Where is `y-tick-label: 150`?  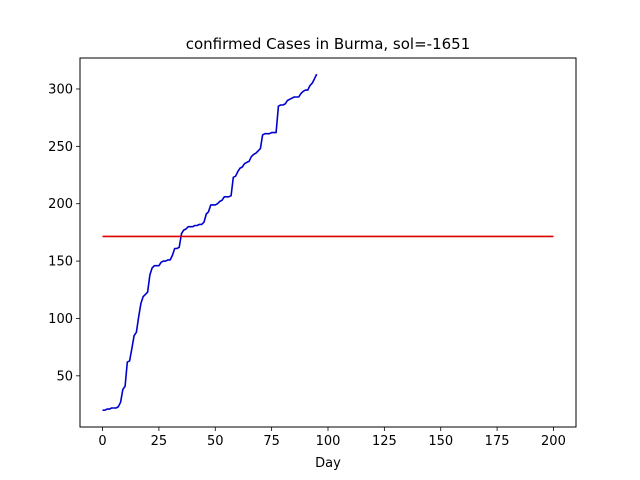 y-tick-label: 150 is located at coordinates (60, 262).